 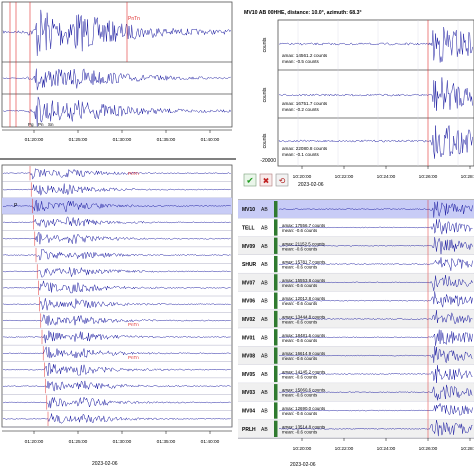 I want to click on top-right-time-axis: 10:20:00 10:22:00 10:24:00 10:26:00 10:28:00, so click(x=383, y=173).